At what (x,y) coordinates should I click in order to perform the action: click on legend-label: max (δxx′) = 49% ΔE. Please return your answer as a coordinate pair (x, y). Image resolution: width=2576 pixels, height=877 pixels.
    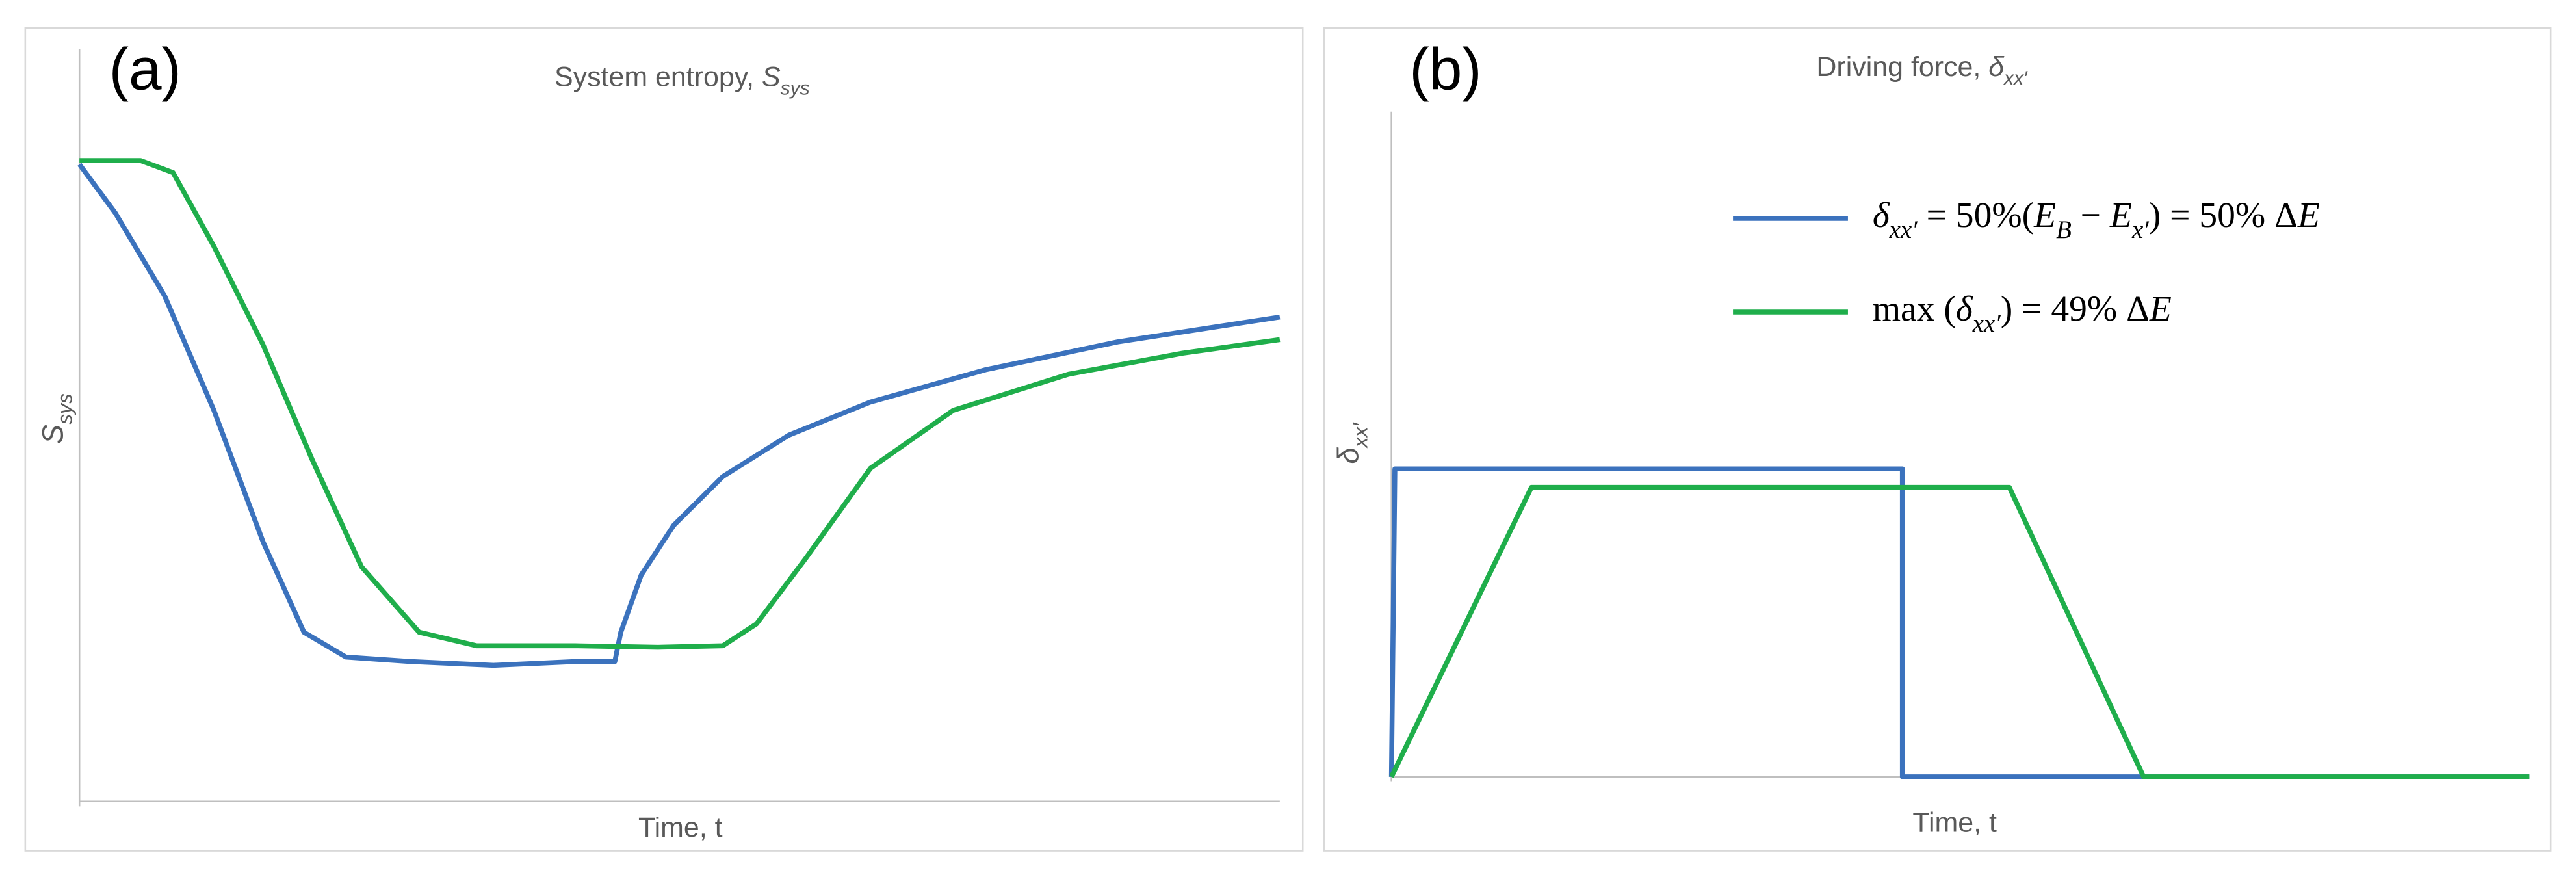
    Looking at the image, I should click on (2022, 313).